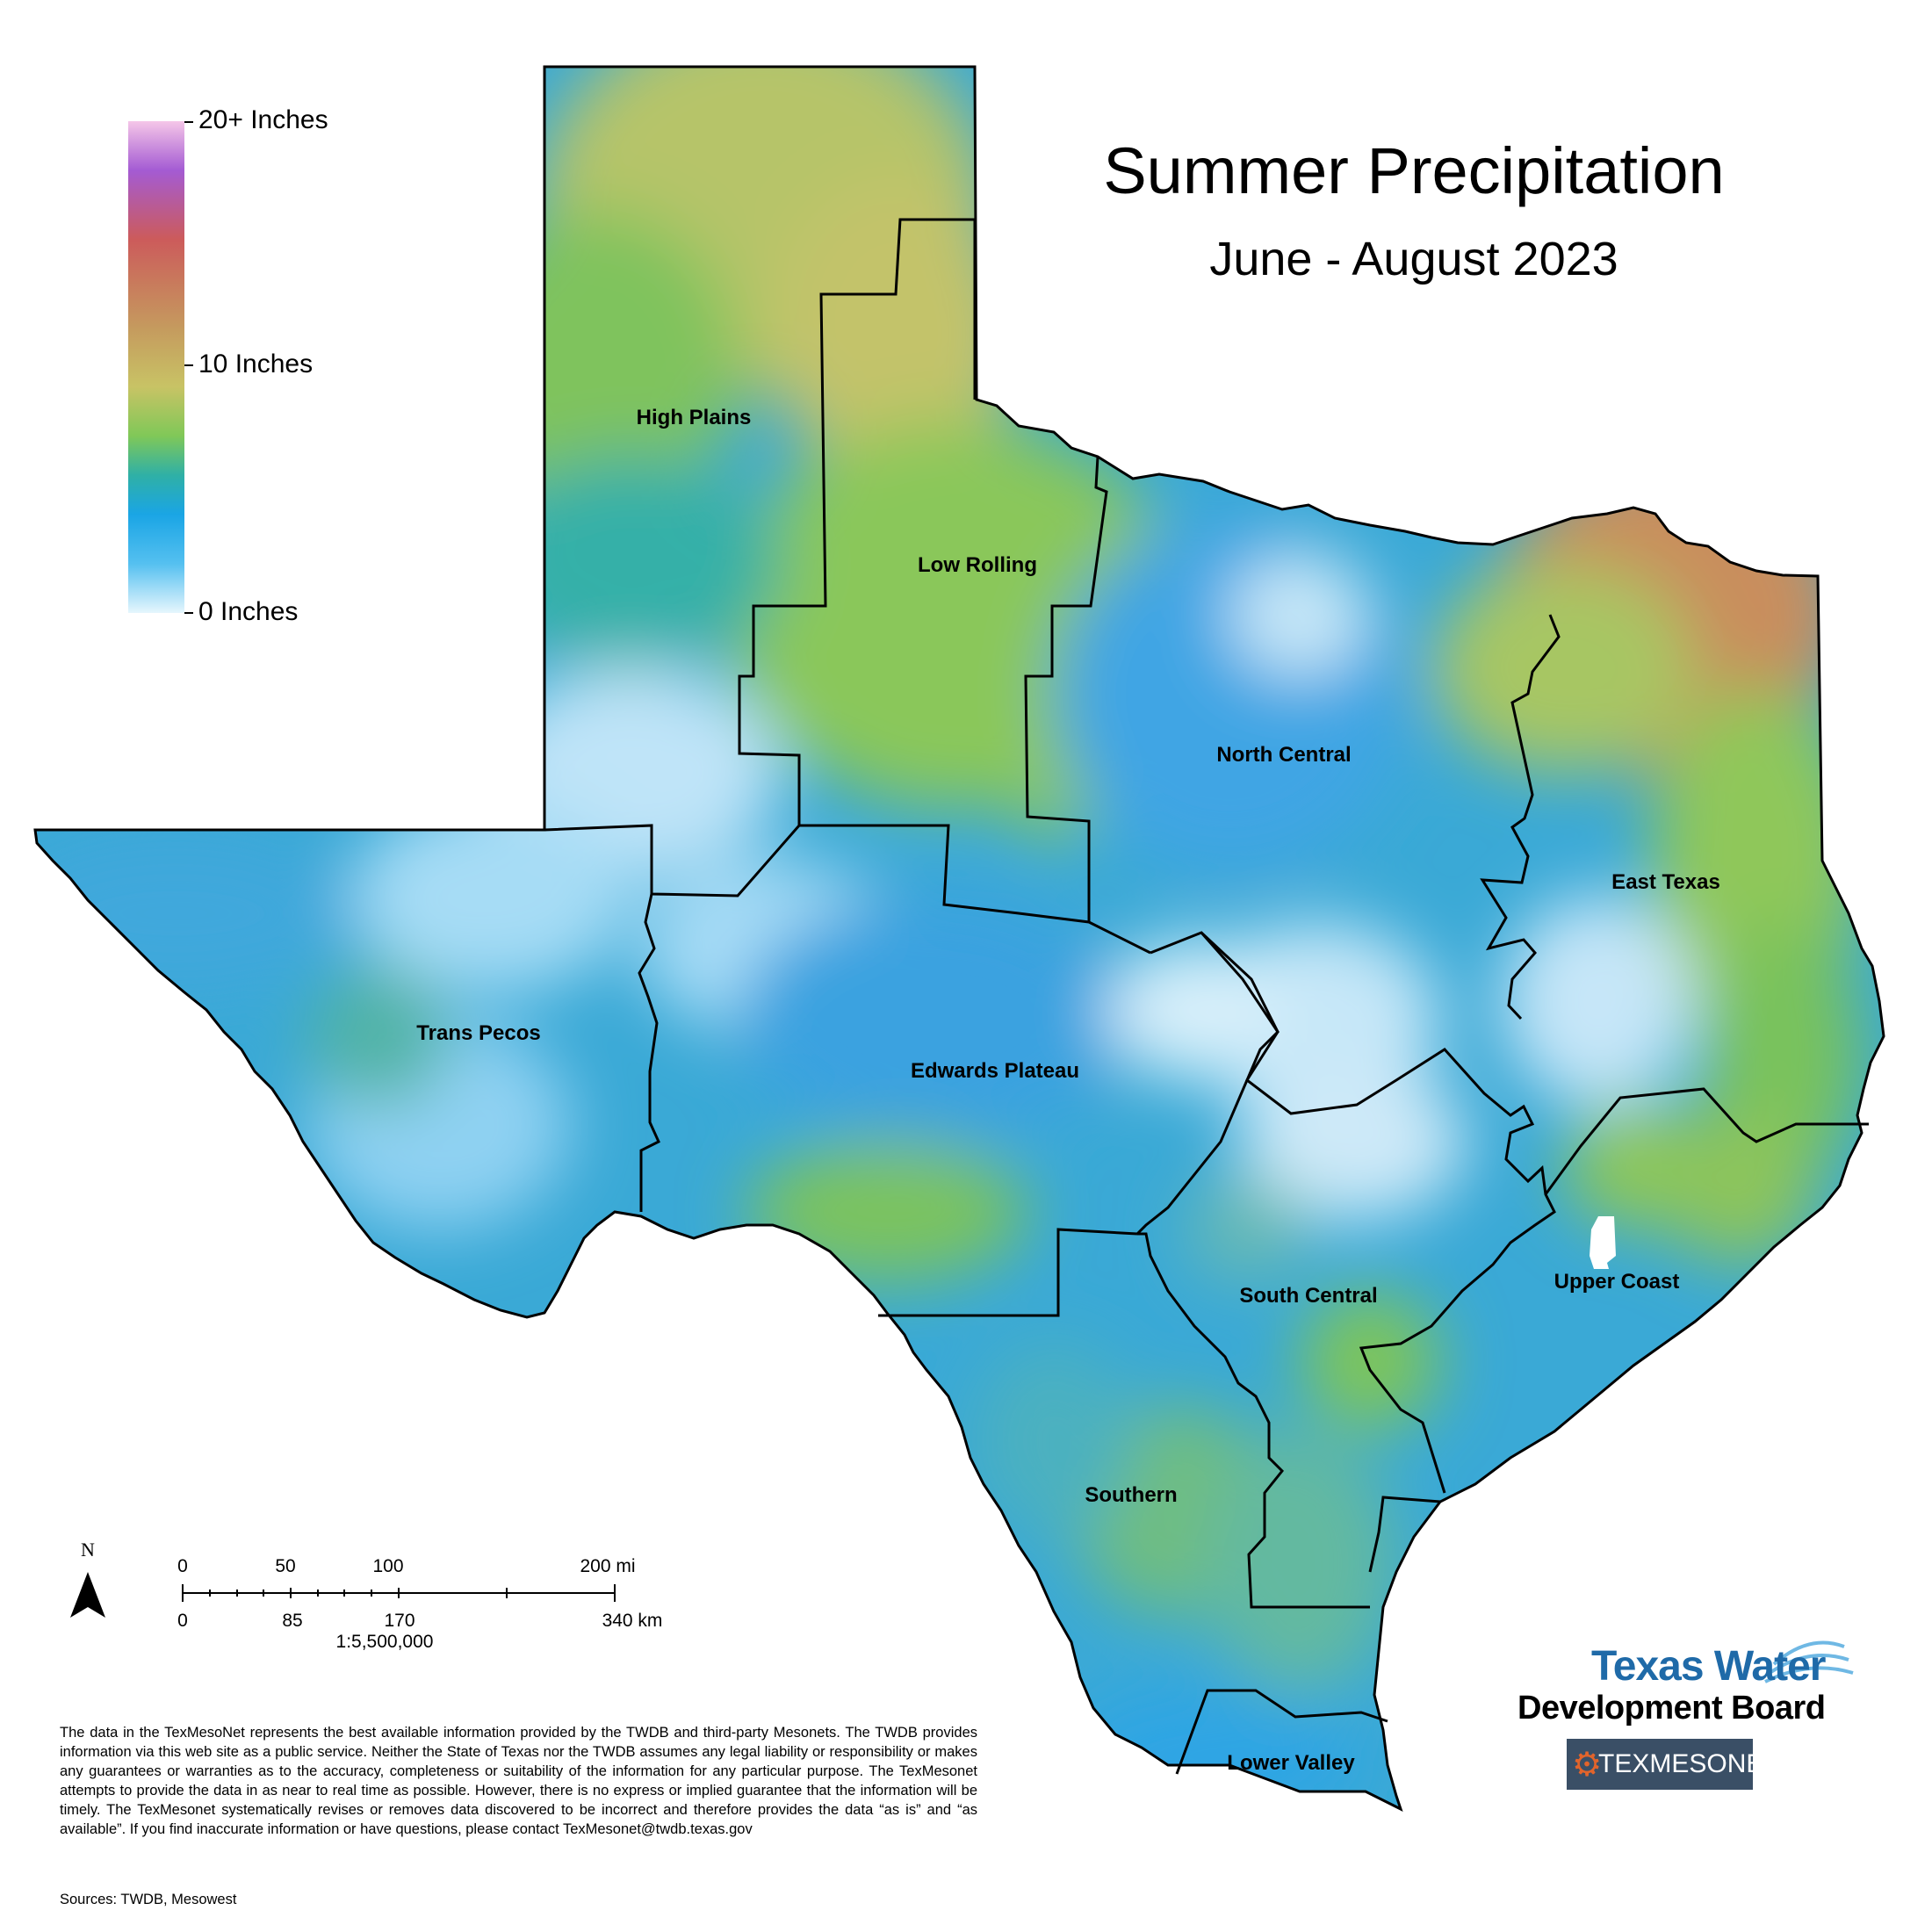 Image resolution: width=1932 pixels, height=1932 pixels. Describe the element at coordinates (148, 1900) in the screenshot. I see `sources-text: Sources: TWDB, Mesowest` at that location.